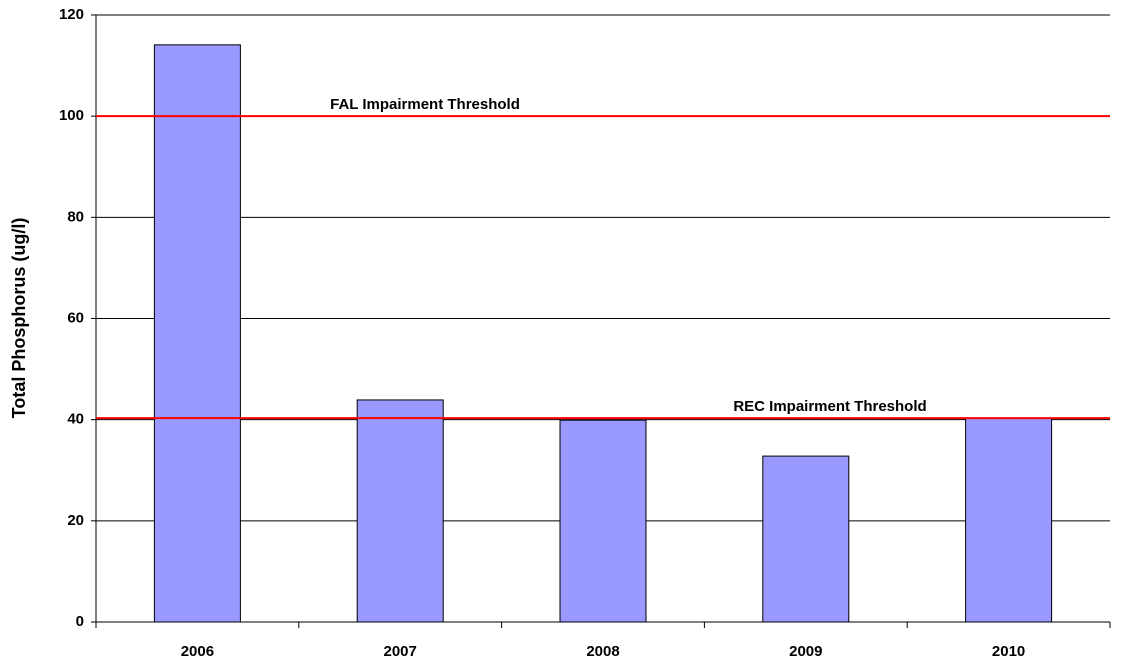 This screenshot has height=667, width=1124. What do you see at coordinates (71, 14) in the screenshot?
I see `y-tick-label: 120` at bounding box center [71, 14].